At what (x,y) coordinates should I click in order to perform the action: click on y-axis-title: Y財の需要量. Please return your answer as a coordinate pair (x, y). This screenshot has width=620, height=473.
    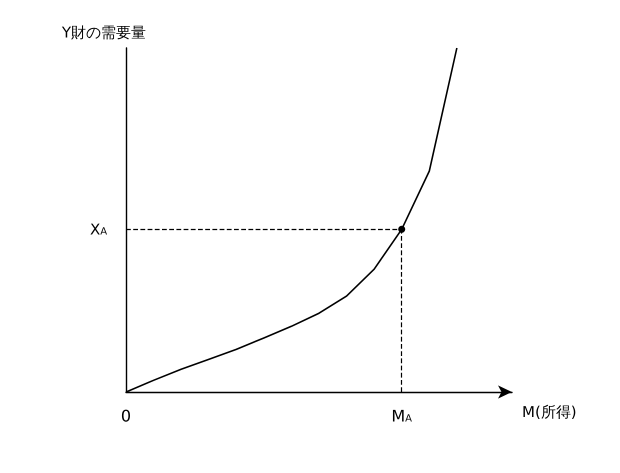
    Looking at the image, I should click on (103, 33).